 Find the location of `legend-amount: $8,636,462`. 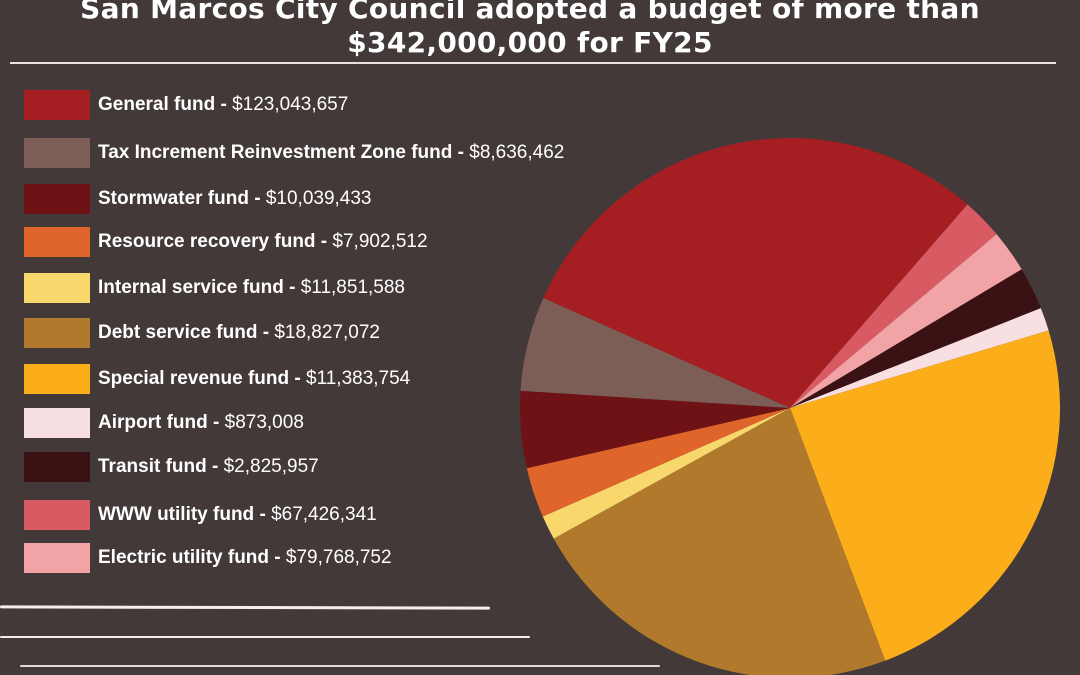

legend-amount: $8,636,462 is located at coordinates (517, 152).